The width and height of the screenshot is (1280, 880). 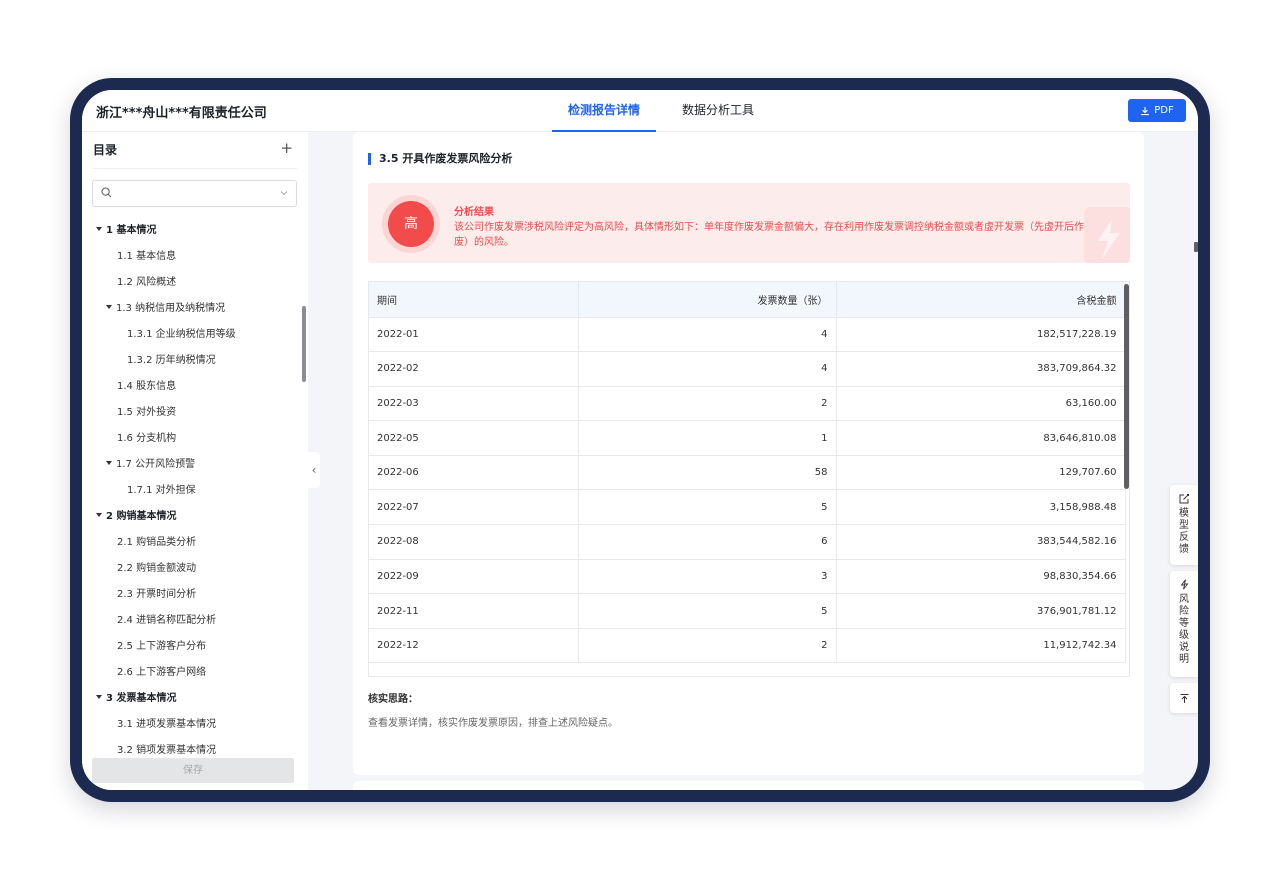 What do you see at coordinates (195, 595) in the screenshot?
I see `toc-item: 2.3 开票时间分析` at bounding box center [195, 595].